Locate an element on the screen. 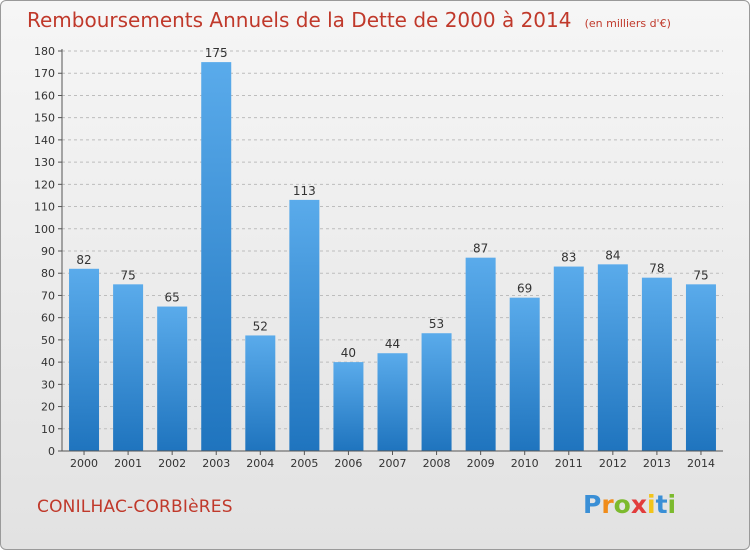  x-tick-label: 2006 is located at coordinates (348, 463).